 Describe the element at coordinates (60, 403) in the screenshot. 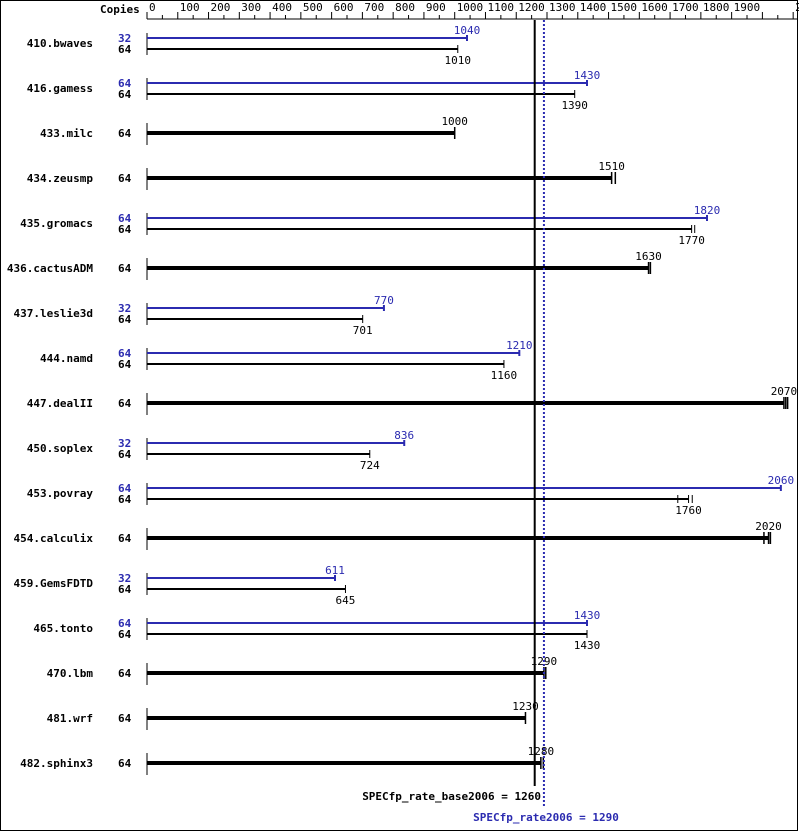

I see `benchmark-name: 447.dealII` at that location.